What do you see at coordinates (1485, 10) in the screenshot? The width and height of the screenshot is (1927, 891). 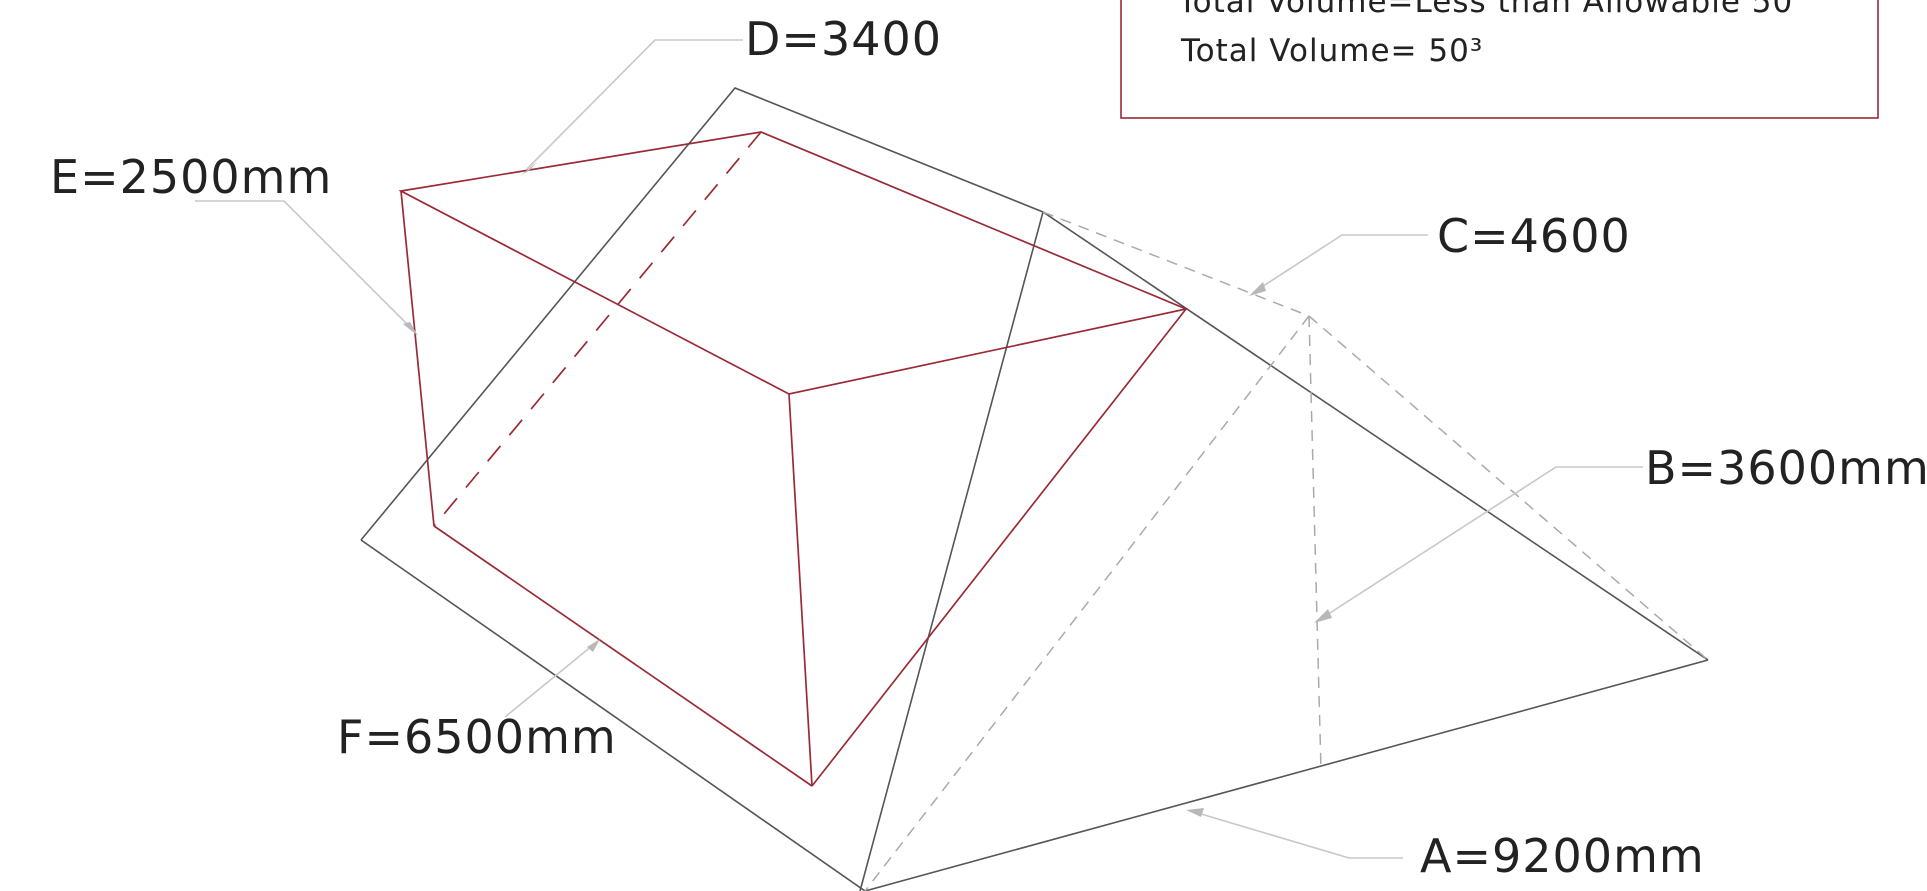 I see `info-line-total-volume-allowable: Total Volume=Less than Allowable 50` at bounding box center [1485, 10].